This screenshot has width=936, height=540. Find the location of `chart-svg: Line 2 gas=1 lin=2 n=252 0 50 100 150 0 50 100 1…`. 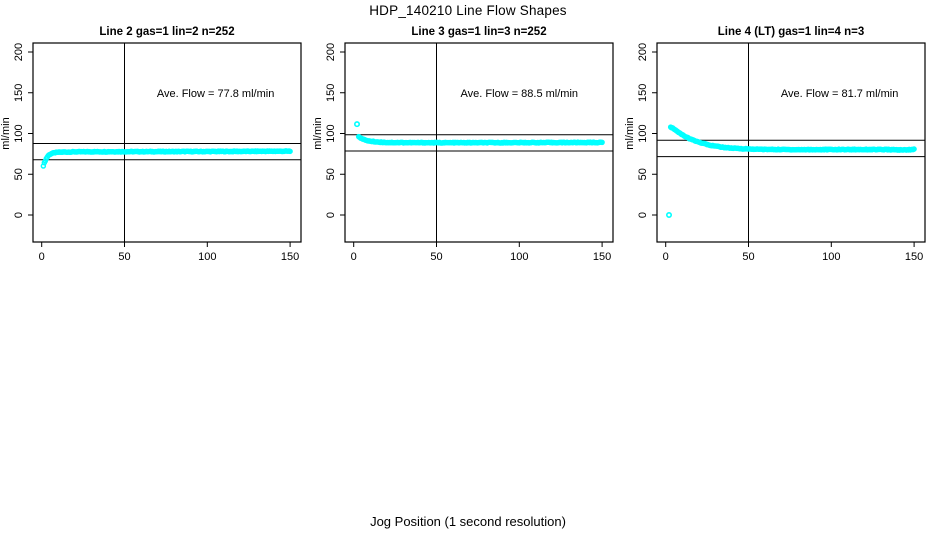

chart-svg: Line 2 gas=1 lin=2 n=252 0 50 100 150 0 50 100 1… is located at coordinates (151, 144).